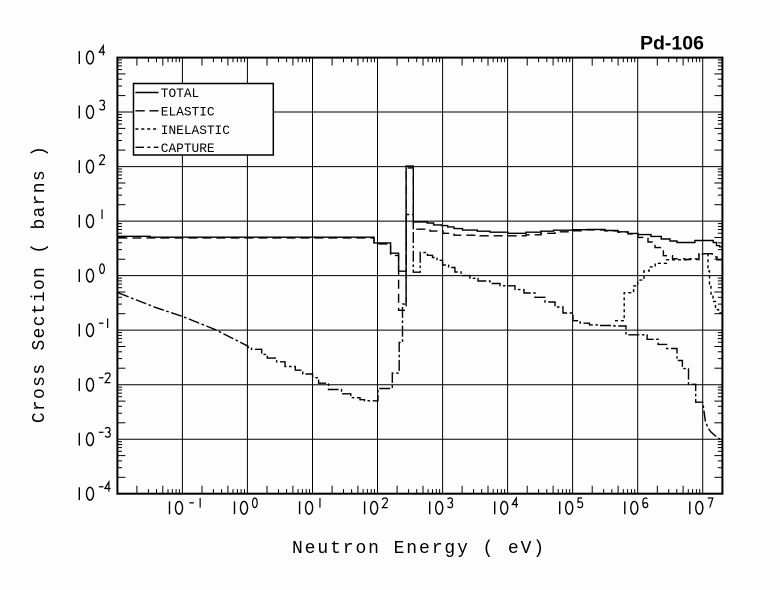 Image resolution: width=780 pixels, height=590 pixels. I want to click on svg-text: INELASTIC, so click(195, 130).